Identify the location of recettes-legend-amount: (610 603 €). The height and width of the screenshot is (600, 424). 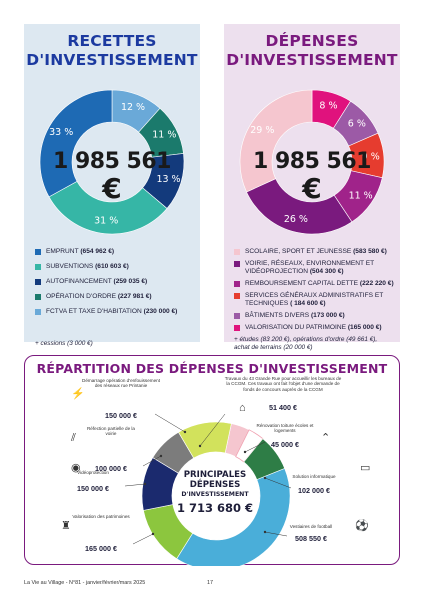
(112, 266).